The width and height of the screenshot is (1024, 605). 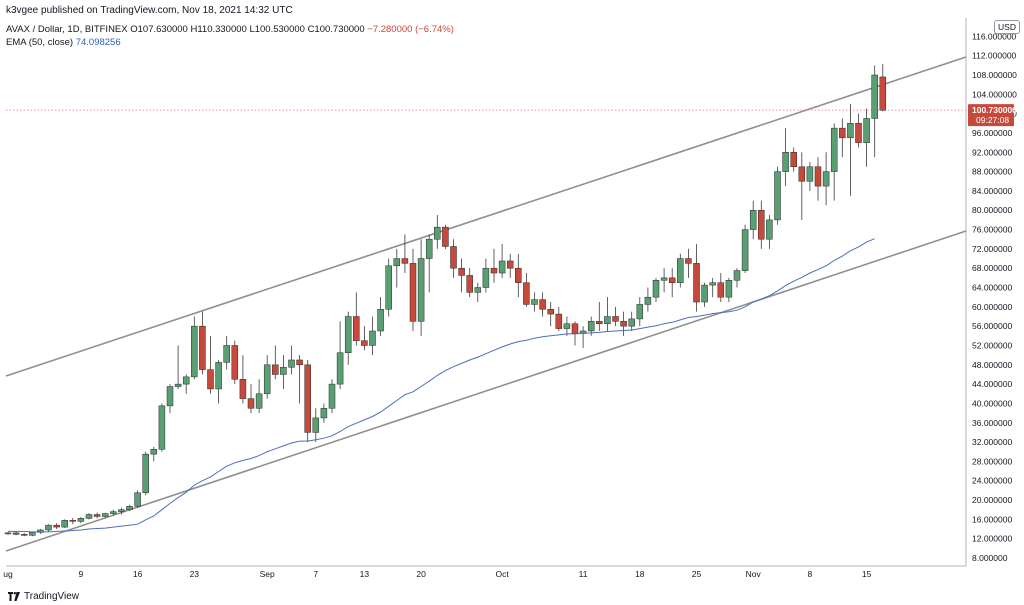 What do you see at coordinates (992, 403) in the screenshot?
I see `y-tick-label: 40.000000` at bounding box center [992, 403].